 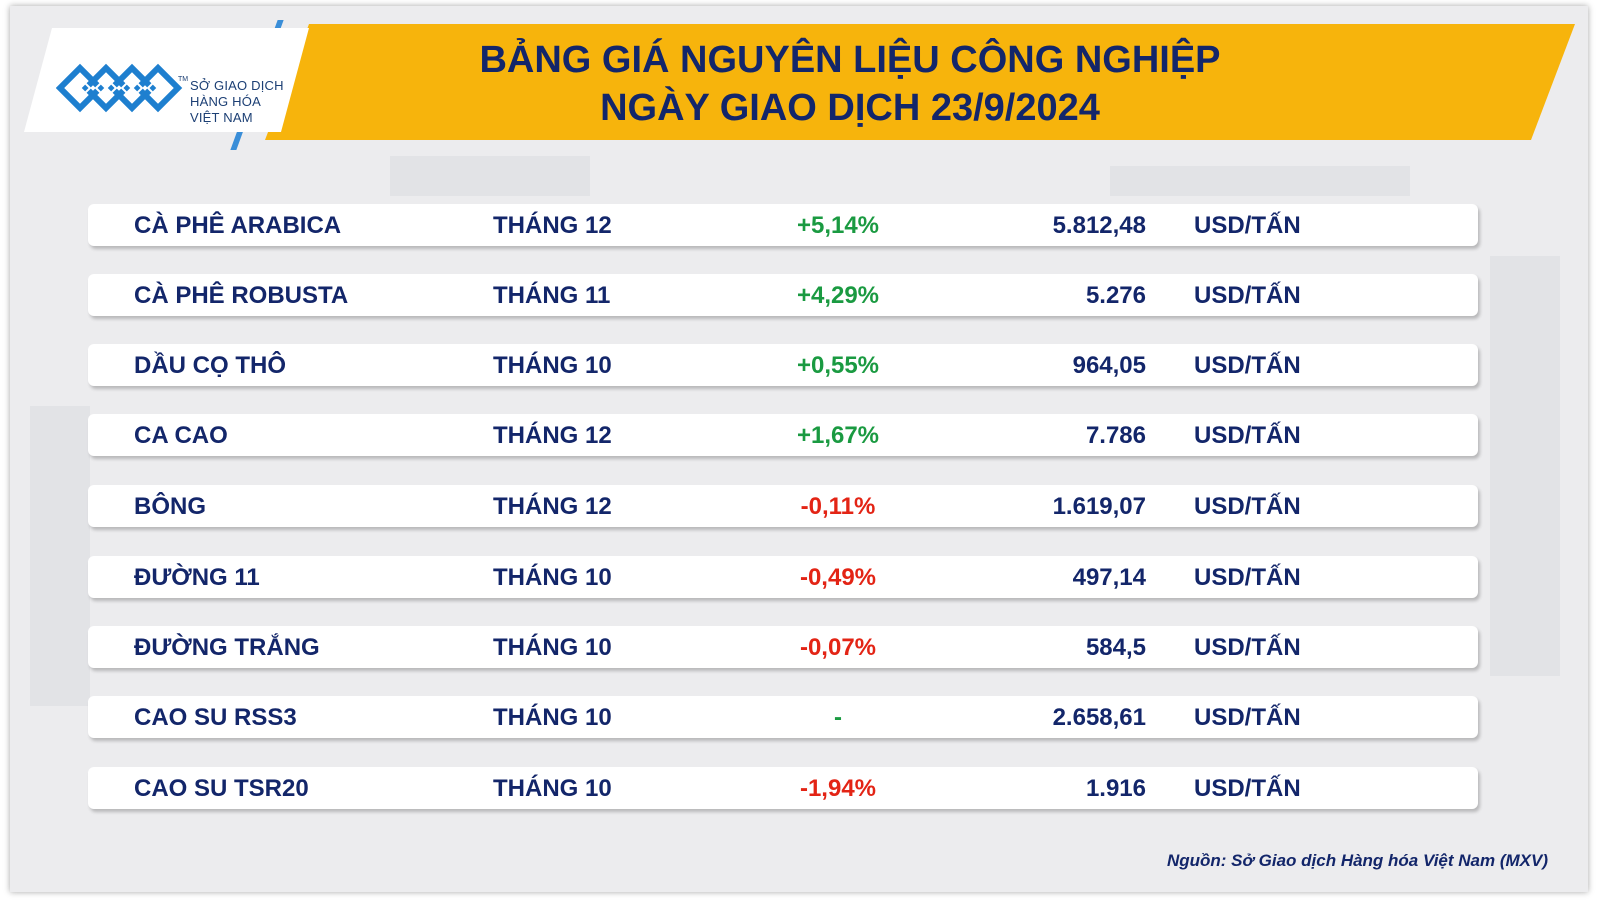 What do you see at coordinates (215, 717) in the screenshot?
I see `commodity-name: CAO SU RSS3` at bounding box center [215, 717].